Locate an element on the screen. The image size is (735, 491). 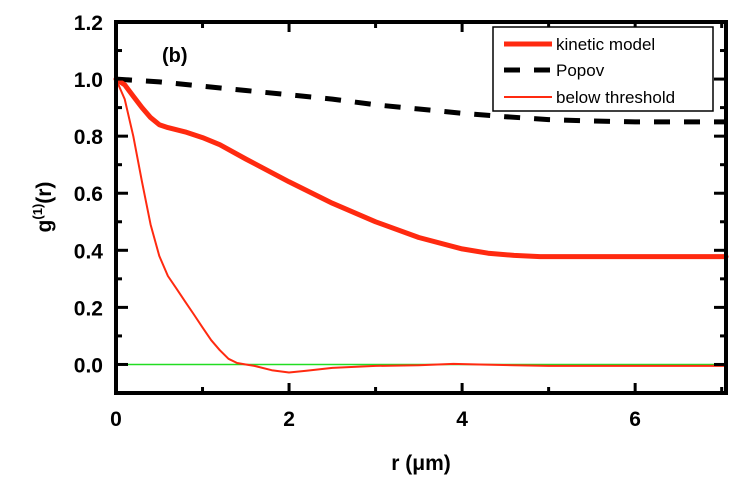
svg-text: g(1)(r) is located at coordinates (43, 207).